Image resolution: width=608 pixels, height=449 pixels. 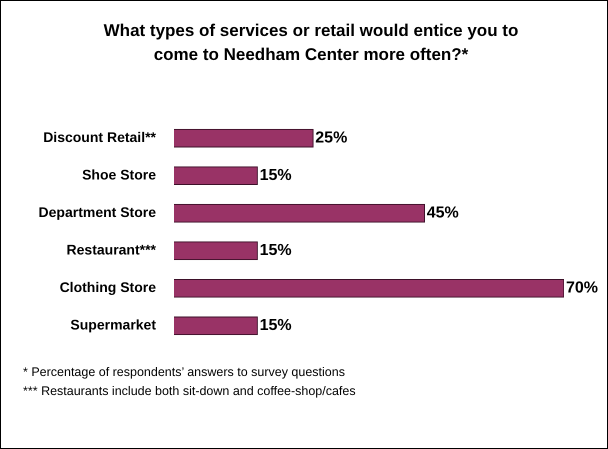 I want to click on data-label: 25%, so click(x=331, y=138).